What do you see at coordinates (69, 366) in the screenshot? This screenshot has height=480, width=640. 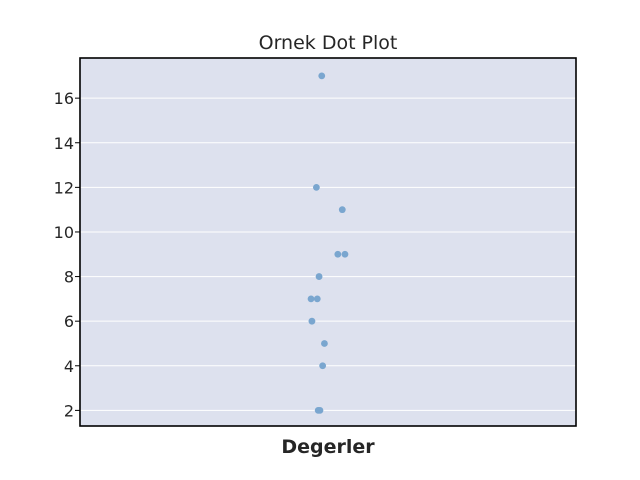 I see `y-tick-label: 4` at bounding box center [69, 366].